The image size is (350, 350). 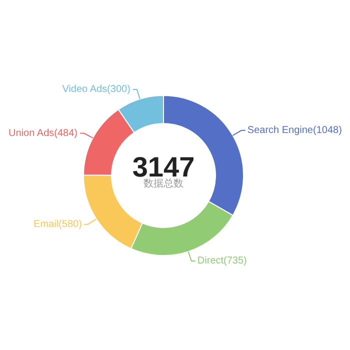 I want to click on slice-label: Union Ads(484), so click(x=43, y=133).